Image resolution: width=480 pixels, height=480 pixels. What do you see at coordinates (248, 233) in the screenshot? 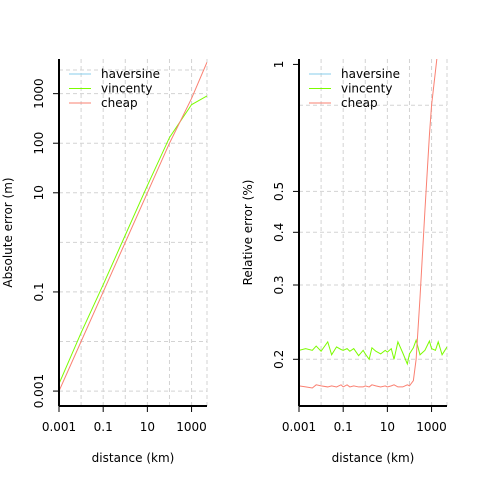
I see `y-axis-title: Relative error (%)` at bounding box center [248, 233].